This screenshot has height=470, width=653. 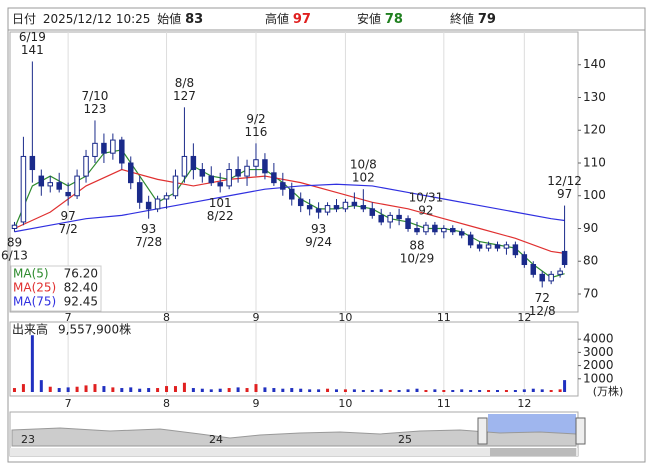 What do you see at coordinates (220, 203) in the screenshot?
I see `annotation-value: 101` at bounding box center [220, 203].